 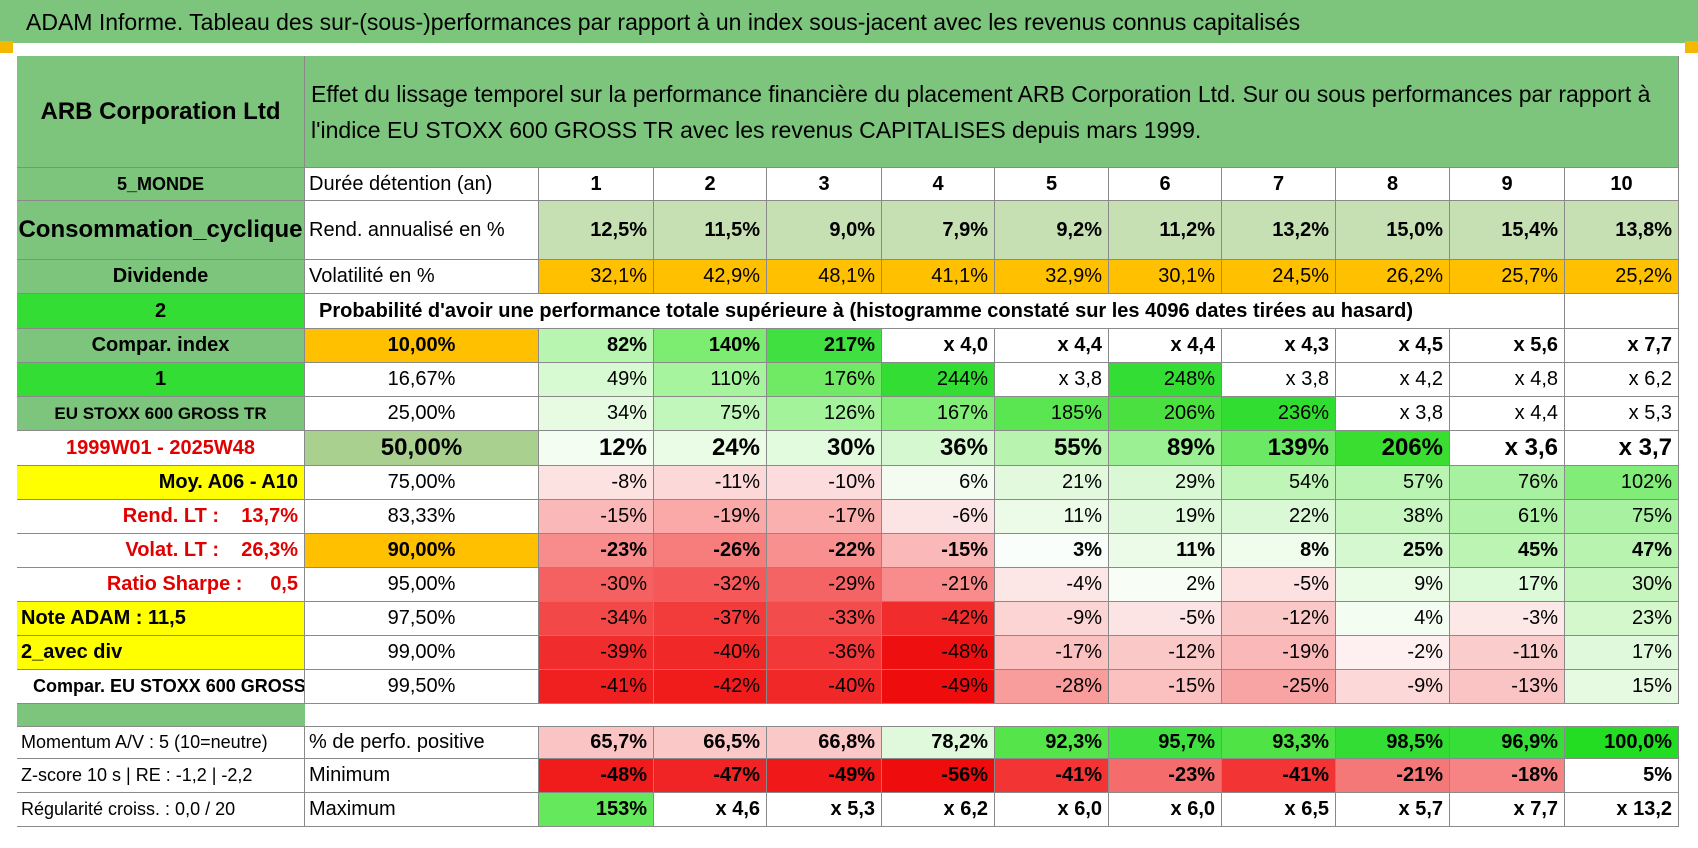 What do you see at coordinates (1622, 687) in the screenshot?
I see `probability-cell: 15%` at bounding box center [1622, 687].